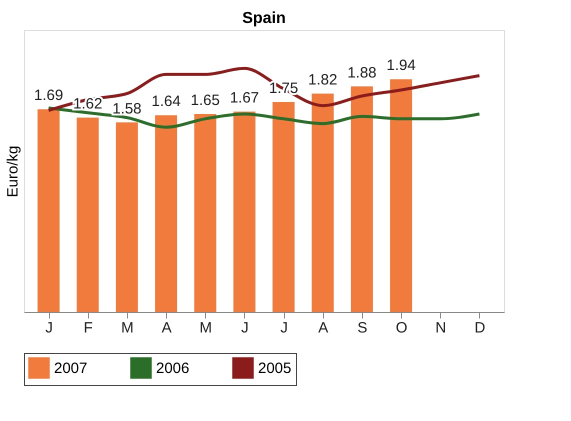 Image resolution: width=571 pixels, height=421 pixels. I want to click on x-tick-label: N, so click(440, 328).